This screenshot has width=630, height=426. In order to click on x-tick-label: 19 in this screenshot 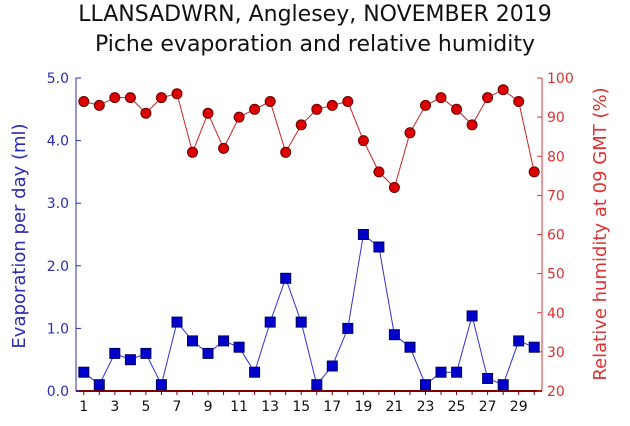, I will do `click(363, 407)`.